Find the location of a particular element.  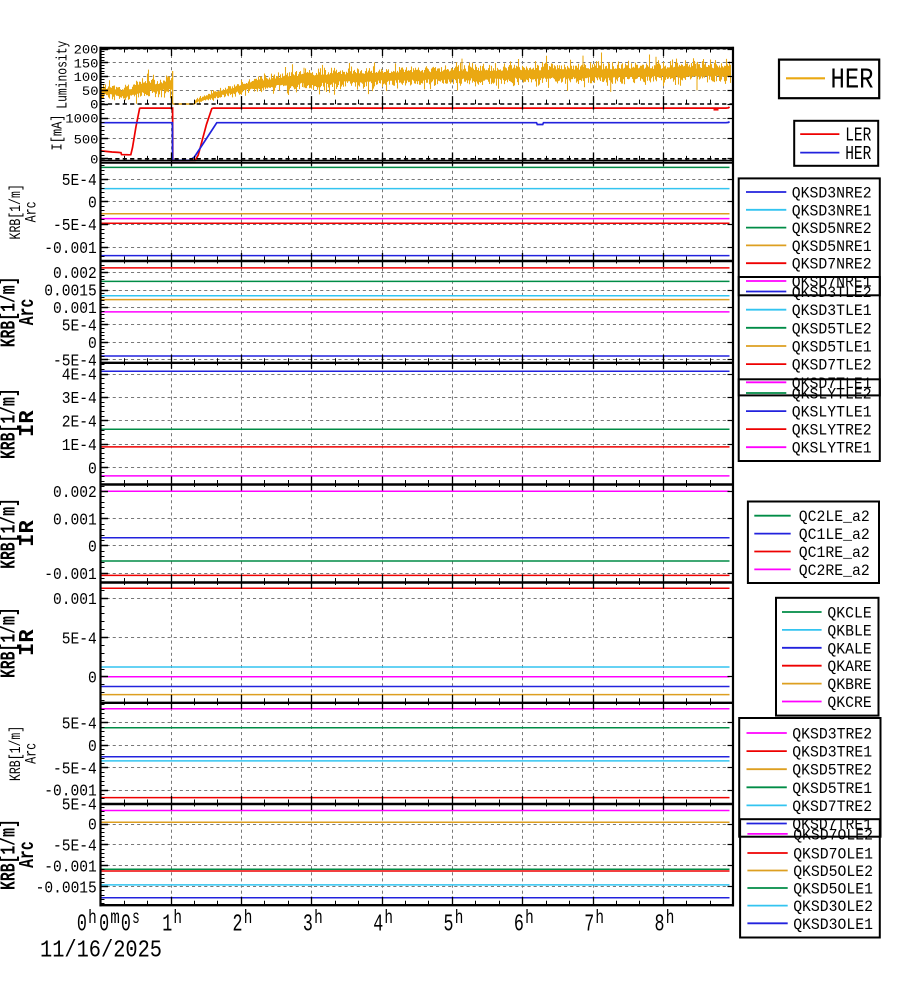

svg-text: QKSD5TLE2 is located at coordinates (832, 329).